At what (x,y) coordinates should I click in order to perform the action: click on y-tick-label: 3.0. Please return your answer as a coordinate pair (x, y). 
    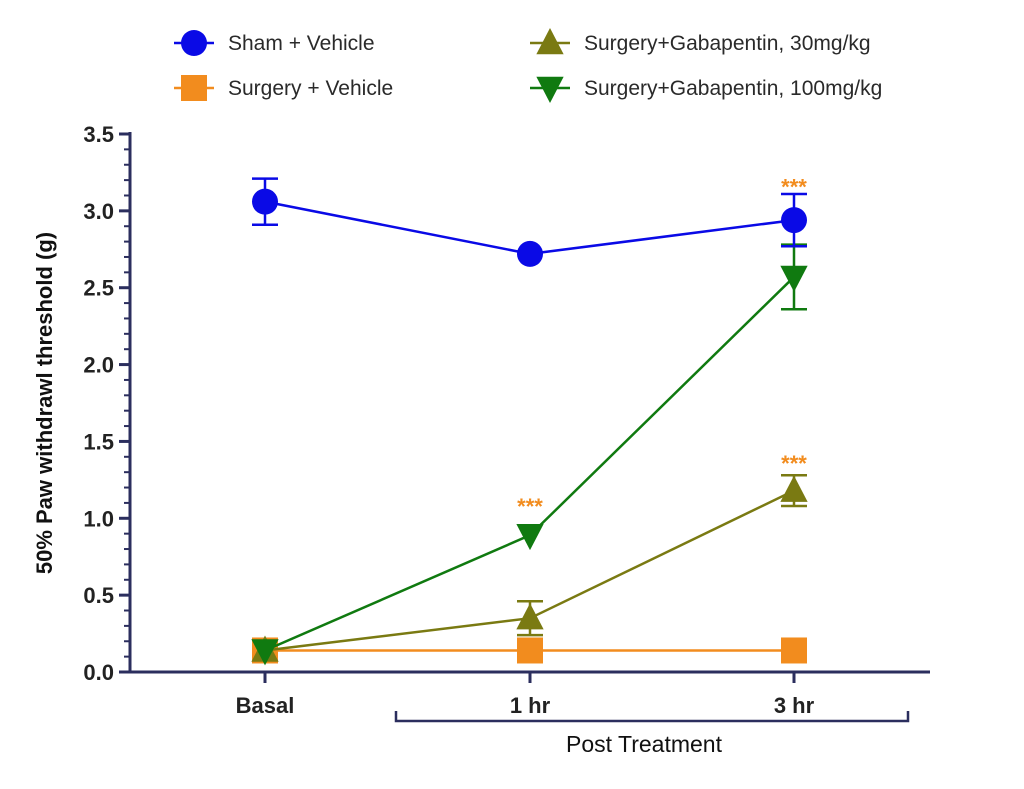
    Looking at the image, I should click on (98, 211).